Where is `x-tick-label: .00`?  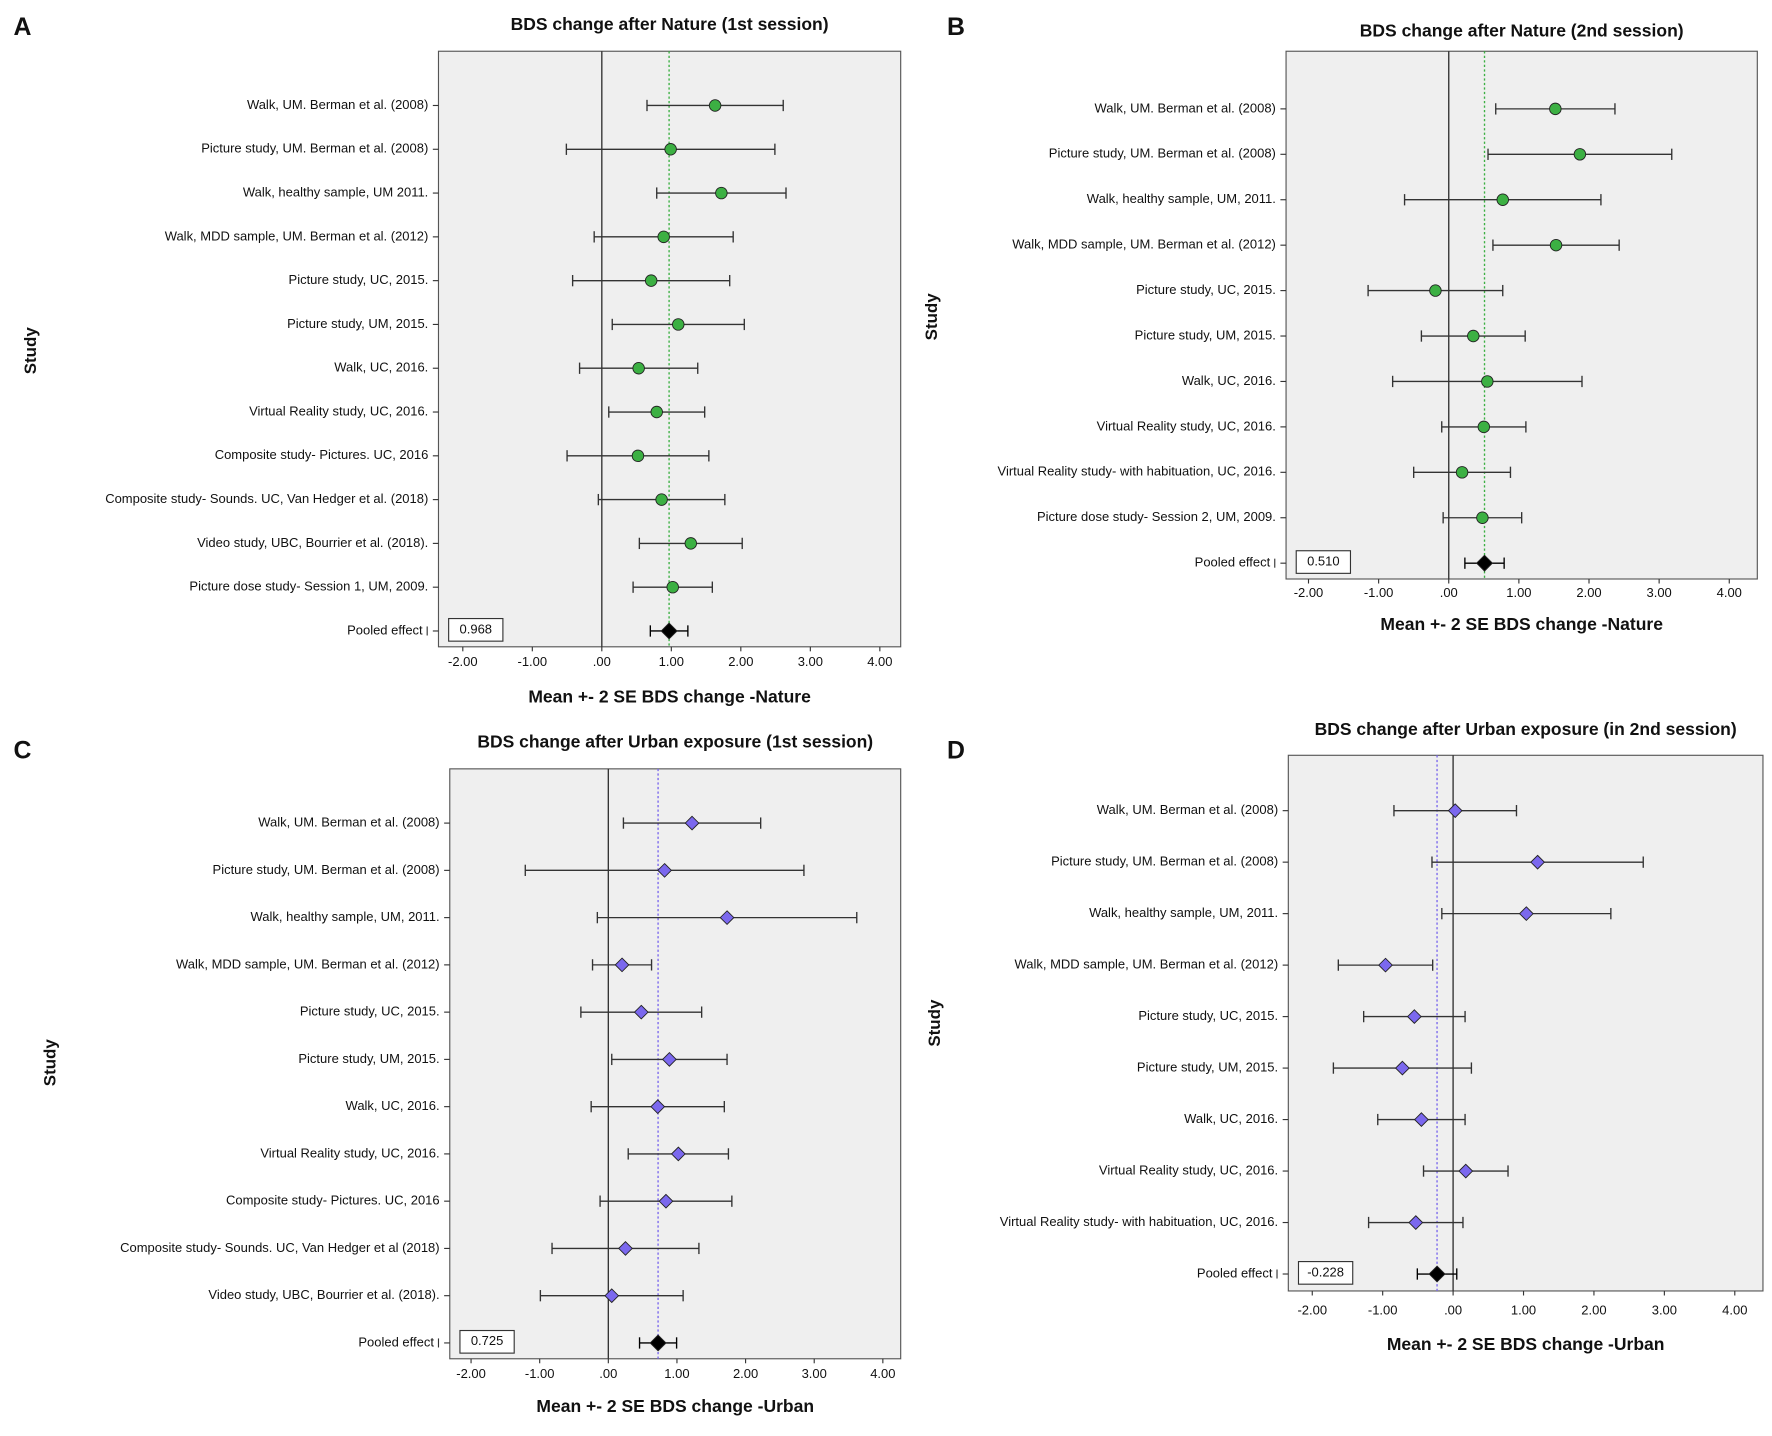 x-tick-label: .00 is located at coordinates (1453, 1310).